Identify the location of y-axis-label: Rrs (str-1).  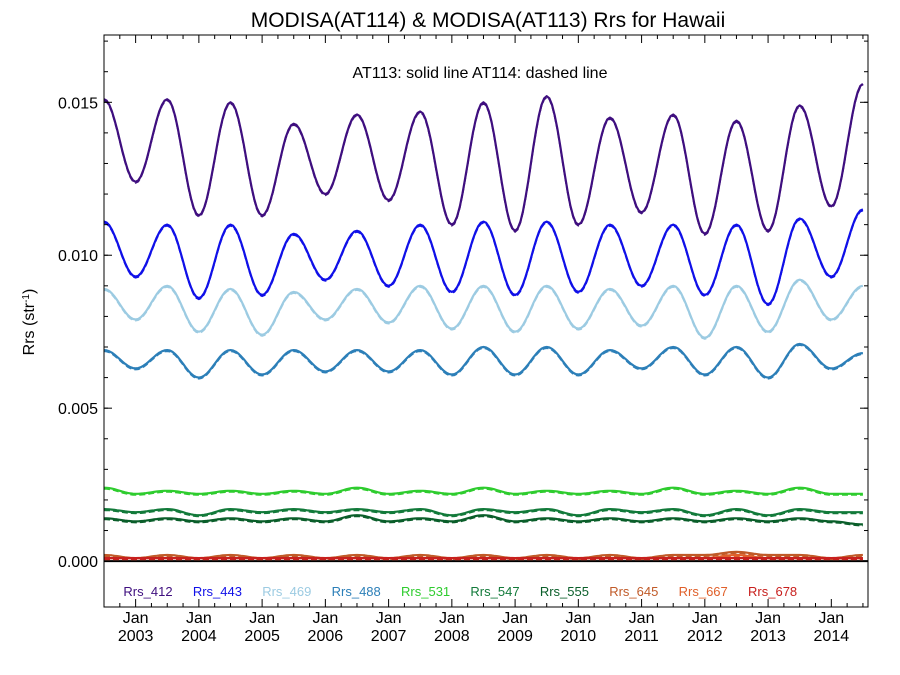
(30, 322).